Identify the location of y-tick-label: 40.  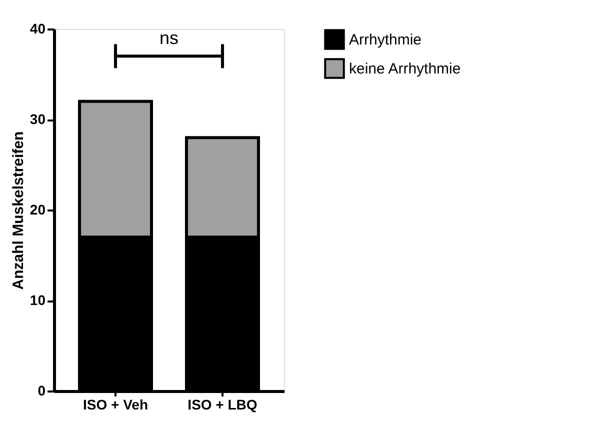
(38, 28).